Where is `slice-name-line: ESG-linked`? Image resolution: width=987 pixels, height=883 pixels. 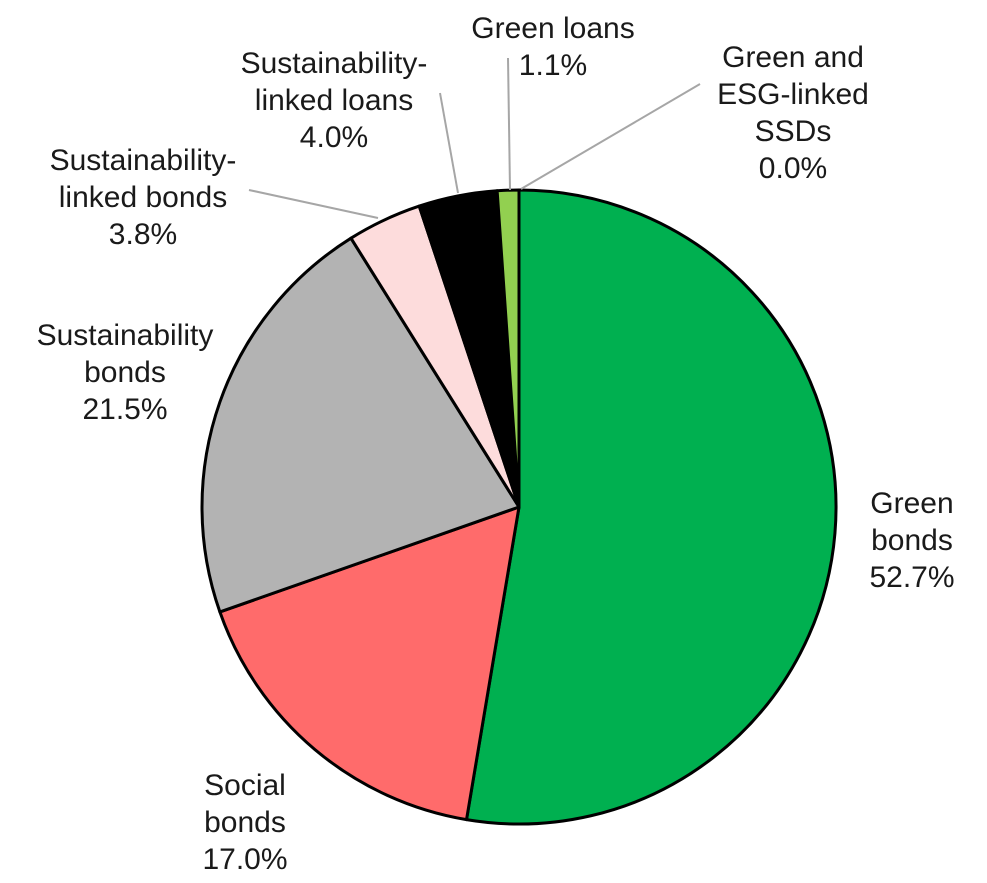 slice-name-line: ESG-linked is located at coordinates (793, 94).